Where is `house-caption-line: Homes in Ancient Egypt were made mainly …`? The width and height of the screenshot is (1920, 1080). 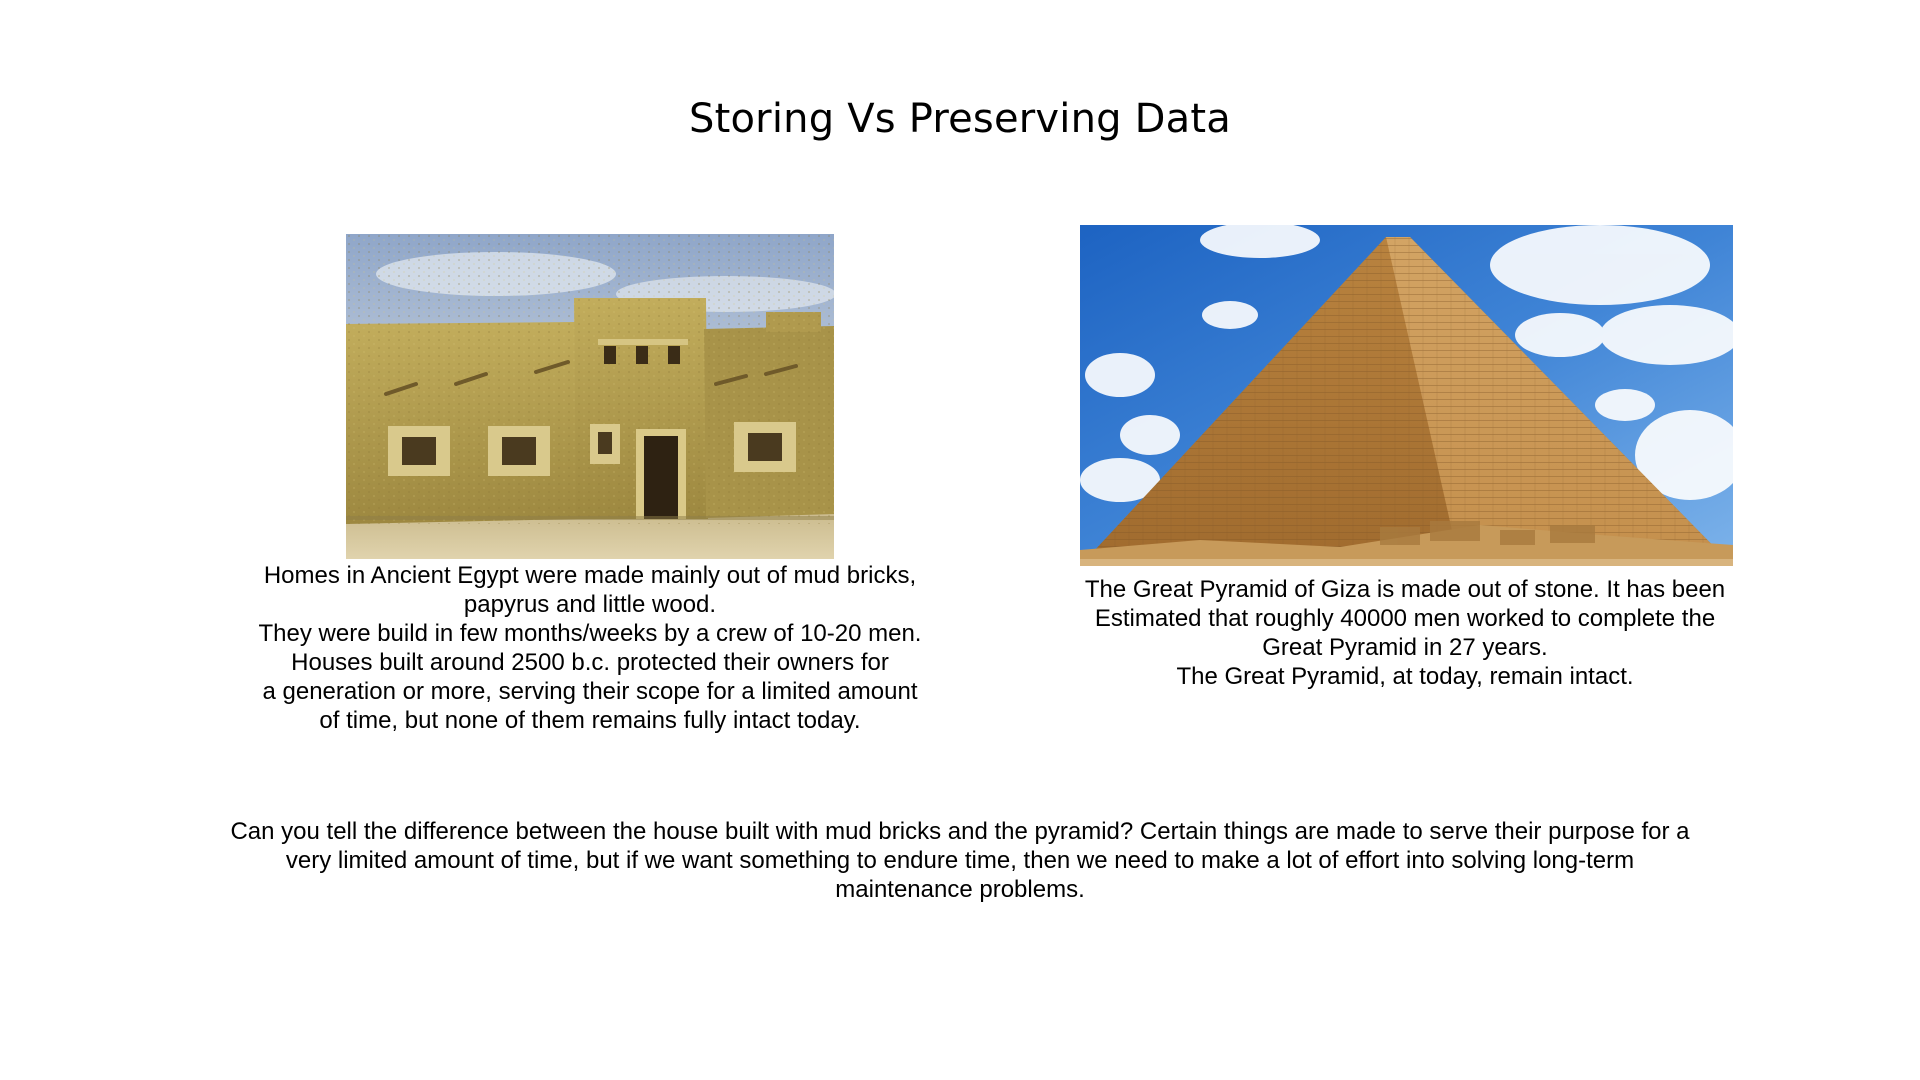
house-caption-line: Homes in Ancient Egypt were made mainly … is located at coordinates (590, 575).